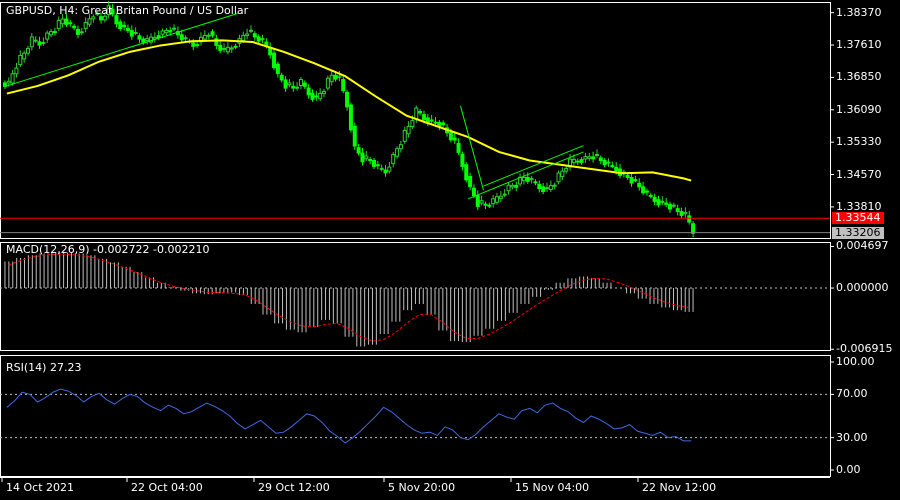 Image resolution: width=900 pixels, height=500 pixels. Describe the element at coordinates (859, 206) in the screenshot. I see `price-axis-label: 1.33810` at that location.